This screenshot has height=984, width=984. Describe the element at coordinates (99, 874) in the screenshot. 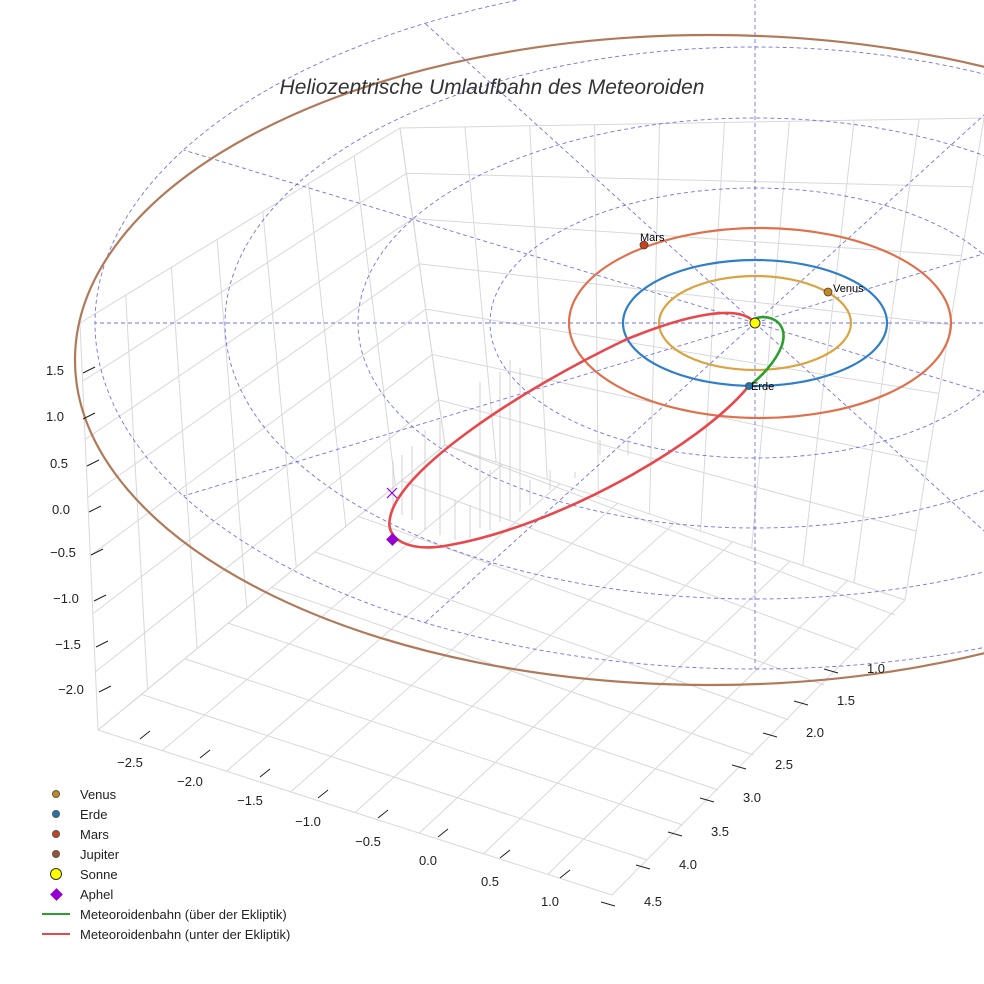

I see `legend-label: Sonne` at that location.